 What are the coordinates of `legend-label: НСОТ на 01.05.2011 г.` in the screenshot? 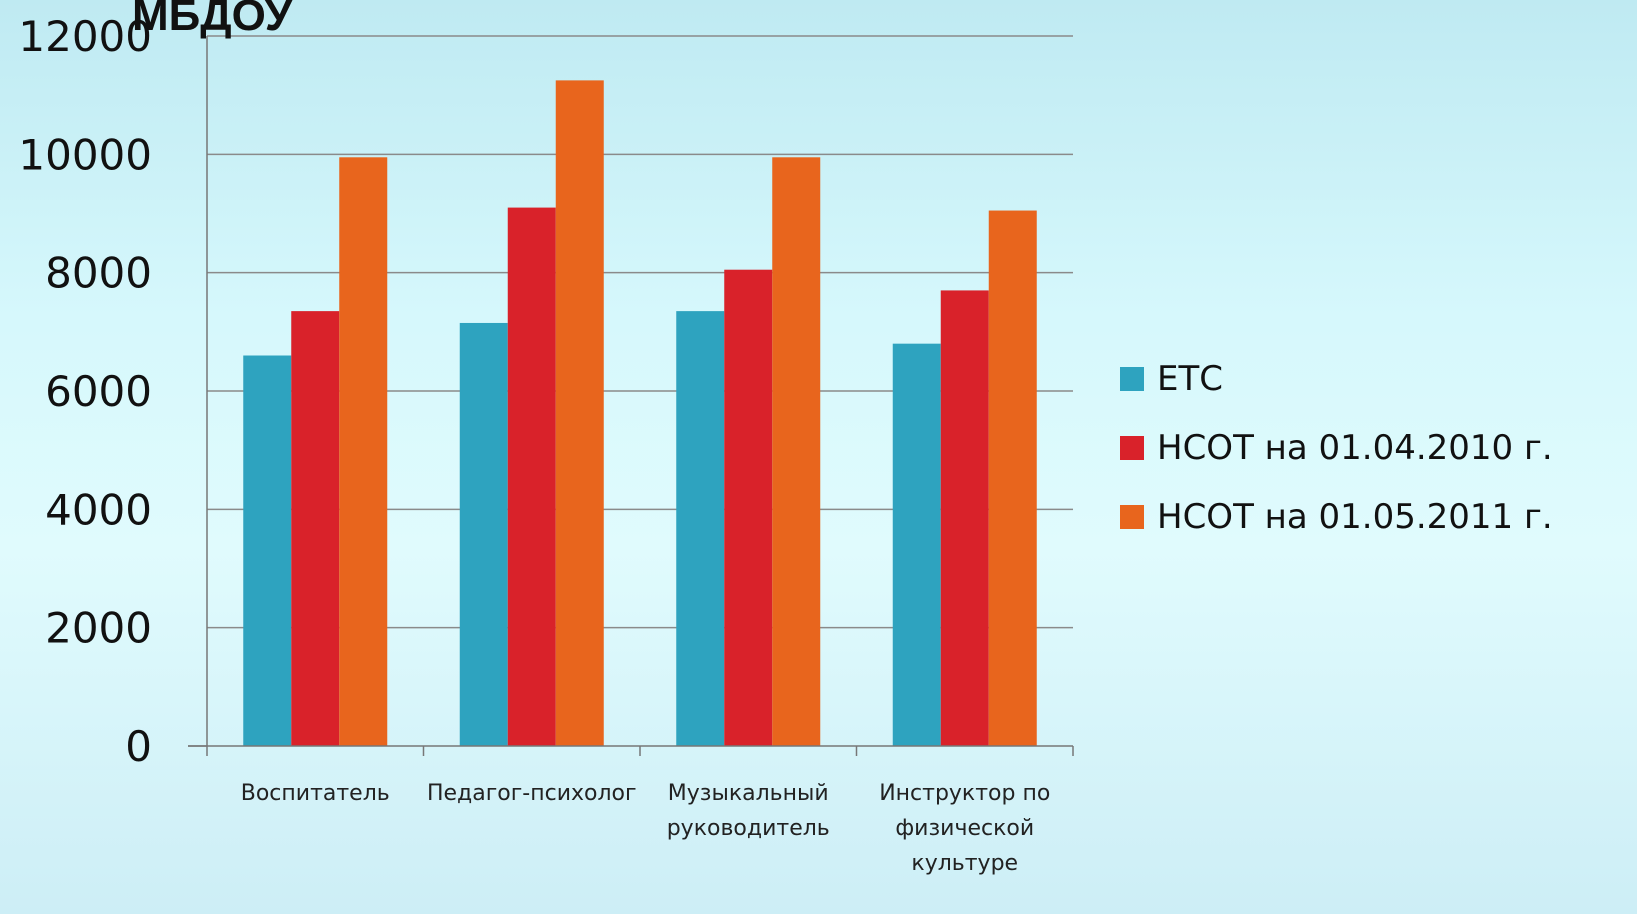 It's located at (1355, 517).